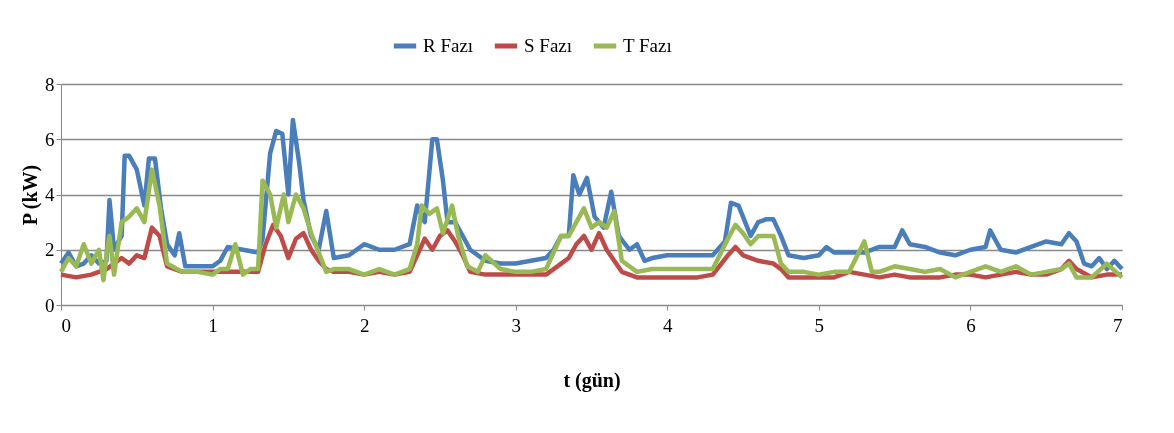  What do you see at coordinates (647, 45) in the screenshot?
I see `legend-label: T Fazı` at bounding box center [647, 45].